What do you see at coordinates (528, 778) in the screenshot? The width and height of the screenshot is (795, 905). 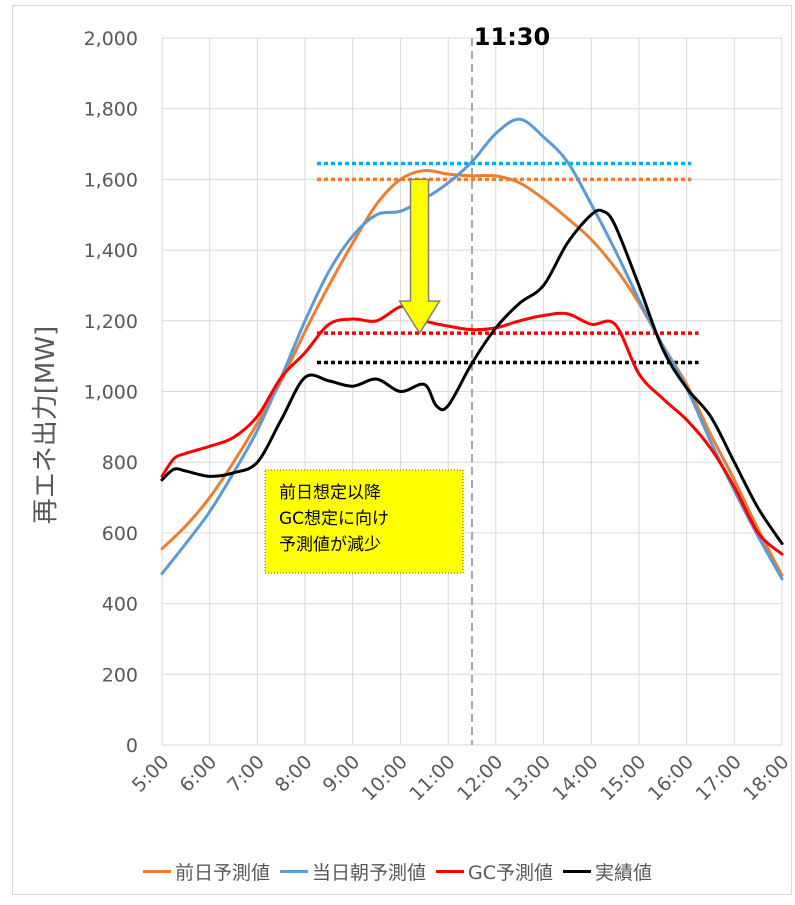 I see `x-tick-label: 13:00` at bounding box center [528, 778].